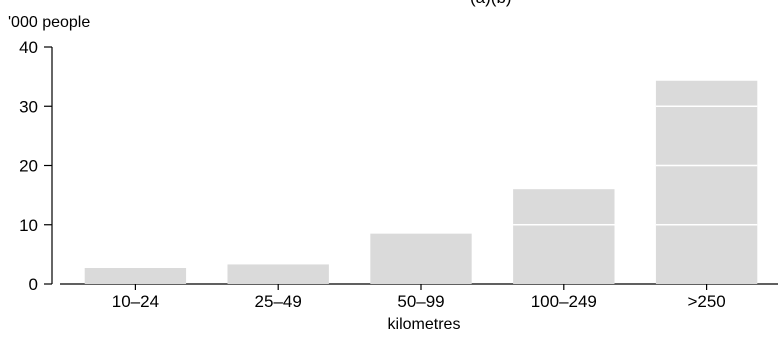  Describe the element at coordinates (706, 301) in the screenshot. I see `x-tick-label: >250` at that location.